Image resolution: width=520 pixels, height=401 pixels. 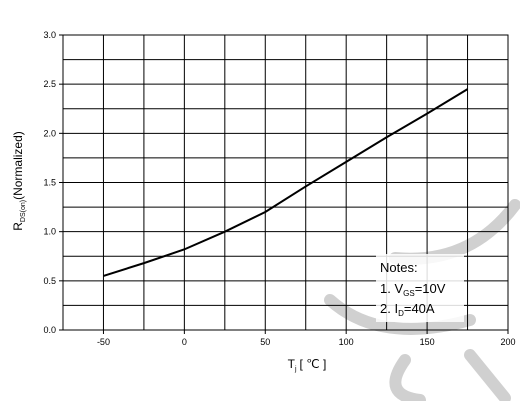 What do you see at coordinates (18, 165) in the screenshot?
I see `y-axis-title-rest: (Normalized)` at bounding box center [18, 165].